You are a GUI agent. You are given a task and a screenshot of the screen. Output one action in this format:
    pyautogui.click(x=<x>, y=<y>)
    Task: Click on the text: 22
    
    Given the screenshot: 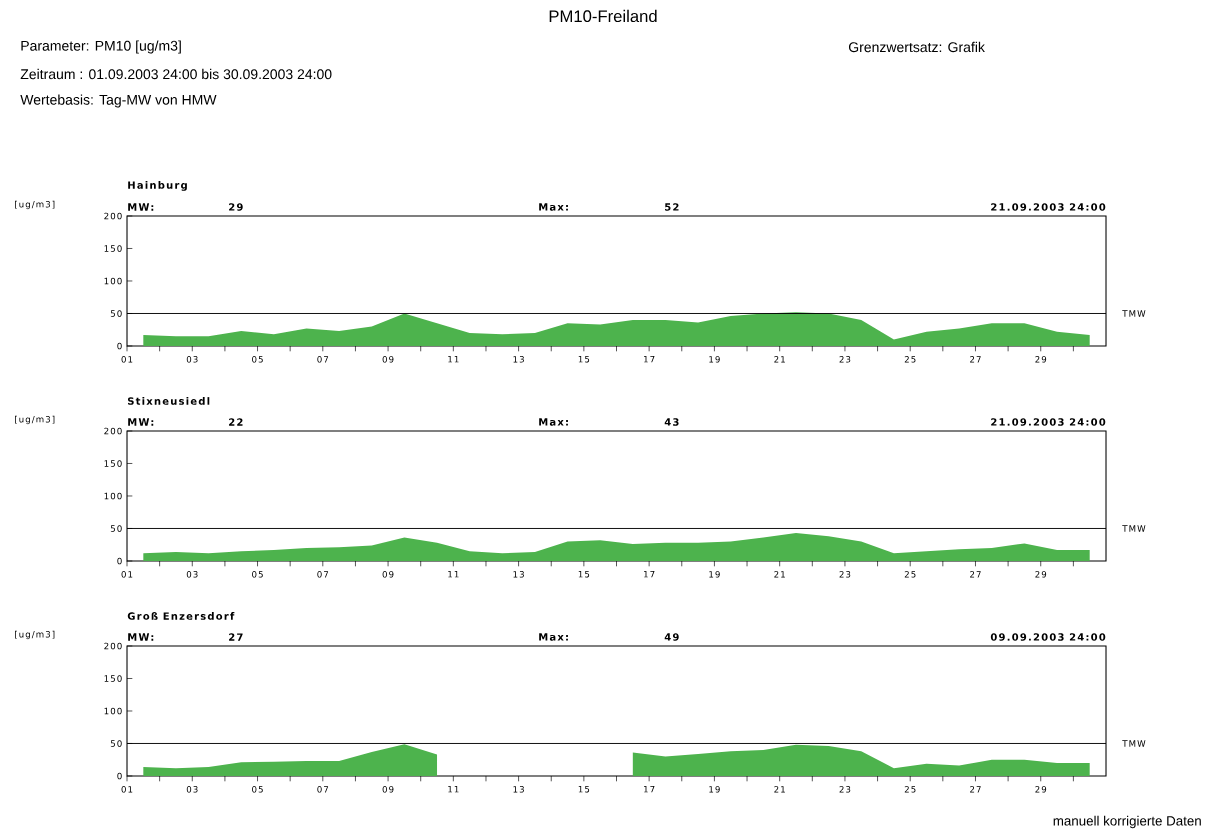 What is the action you would take?
    pyautogui.click(x=236, y=422)
    